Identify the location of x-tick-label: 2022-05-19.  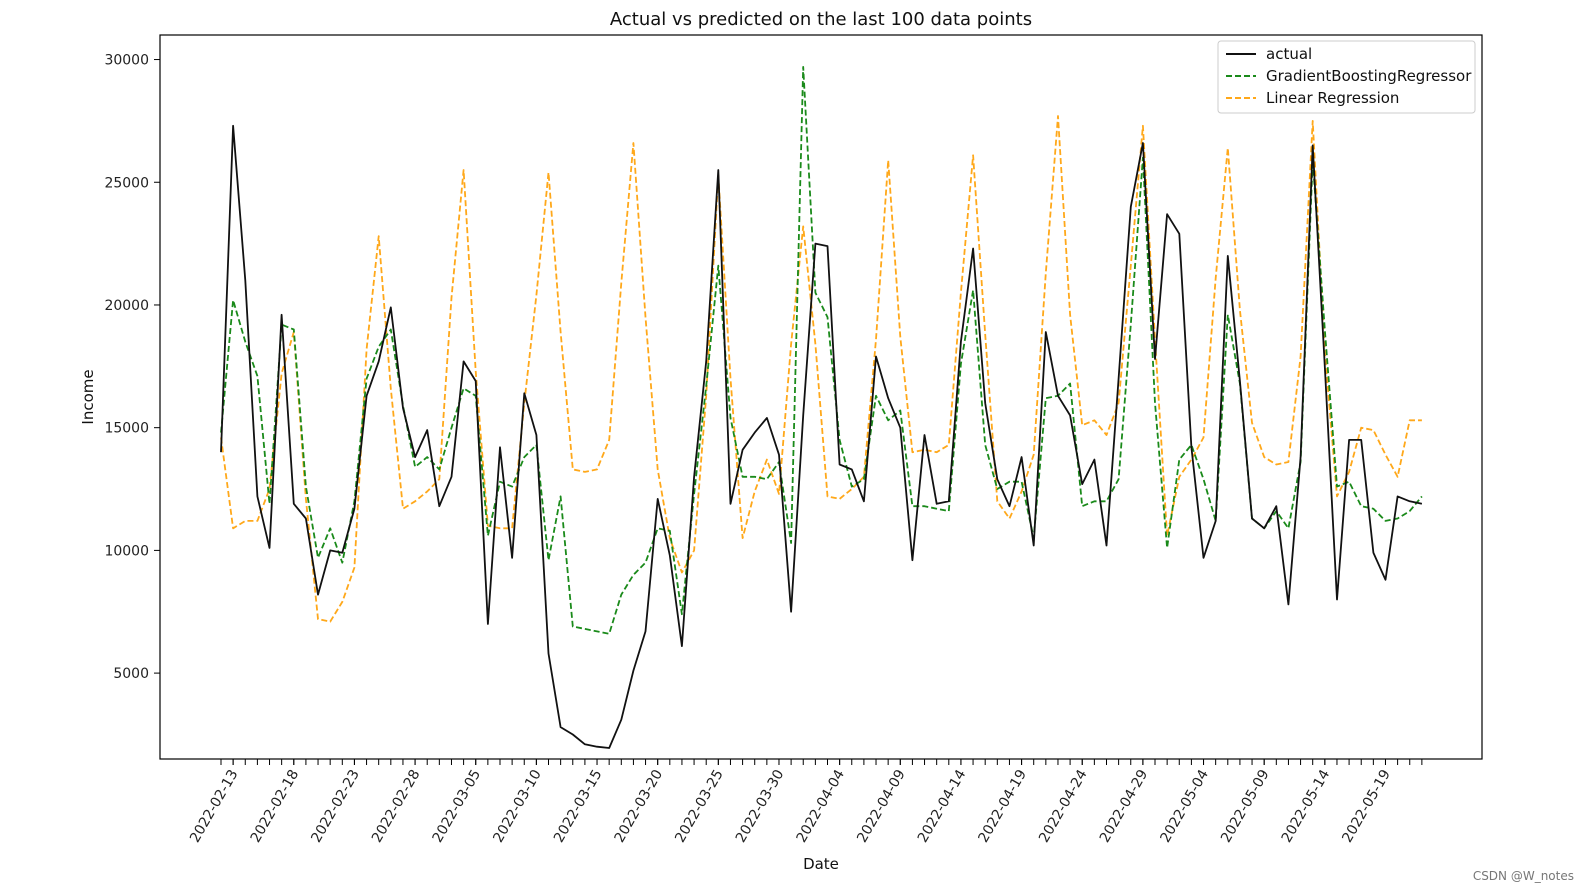
(1366, 806).